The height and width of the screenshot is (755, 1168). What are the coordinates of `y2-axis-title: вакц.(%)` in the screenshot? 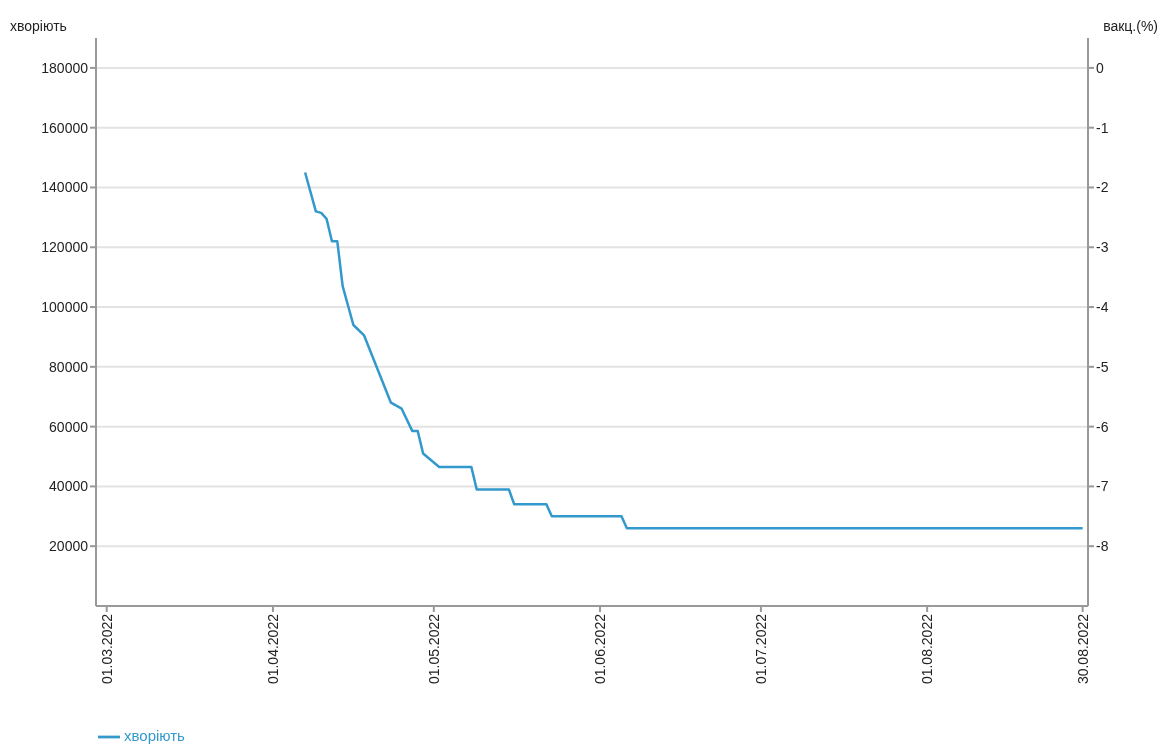 It's located at (1130, 26).